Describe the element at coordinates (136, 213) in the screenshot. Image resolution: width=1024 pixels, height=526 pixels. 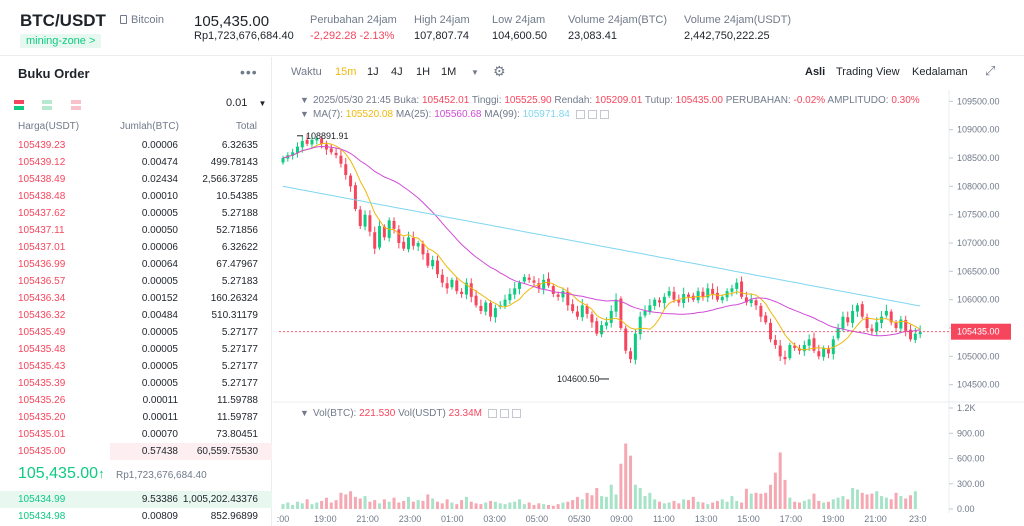
I see `ask-row: 105437.62 0.00005 5.27188` at that location.